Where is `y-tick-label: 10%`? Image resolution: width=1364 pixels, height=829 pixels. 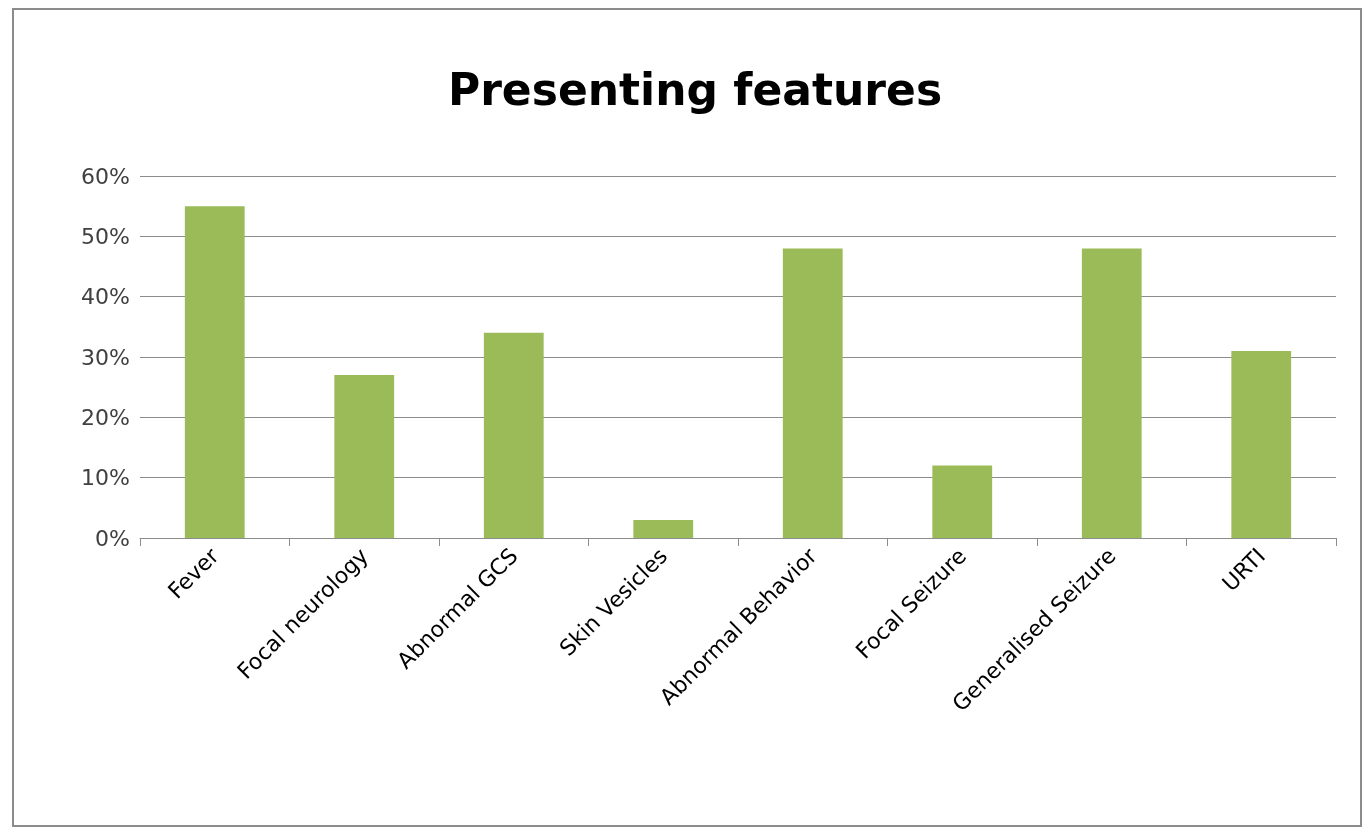 y-tick-label: 10% is located at coordinates (105, 478).